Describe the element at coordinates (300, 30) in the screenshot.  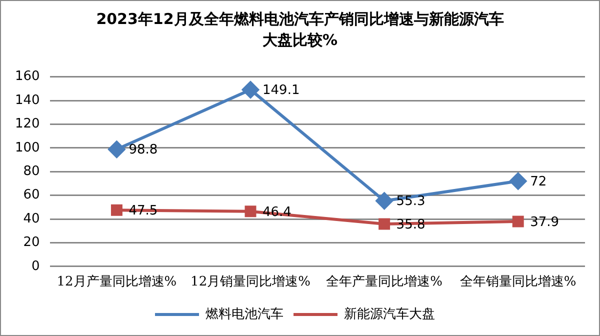
I see `chart-title: 2023年12月及全年燃料电池汽车产销同比增速与新能源汽车大盘比较%` at that location.